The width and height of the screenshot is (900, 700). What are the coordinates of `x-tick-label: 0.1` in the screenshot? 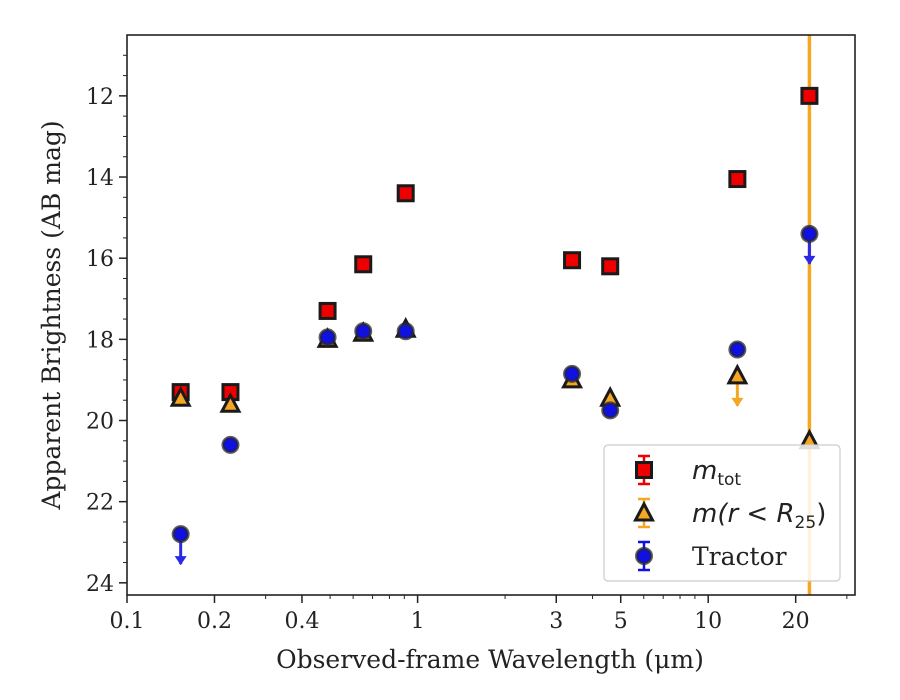 It's located at (127, 621).